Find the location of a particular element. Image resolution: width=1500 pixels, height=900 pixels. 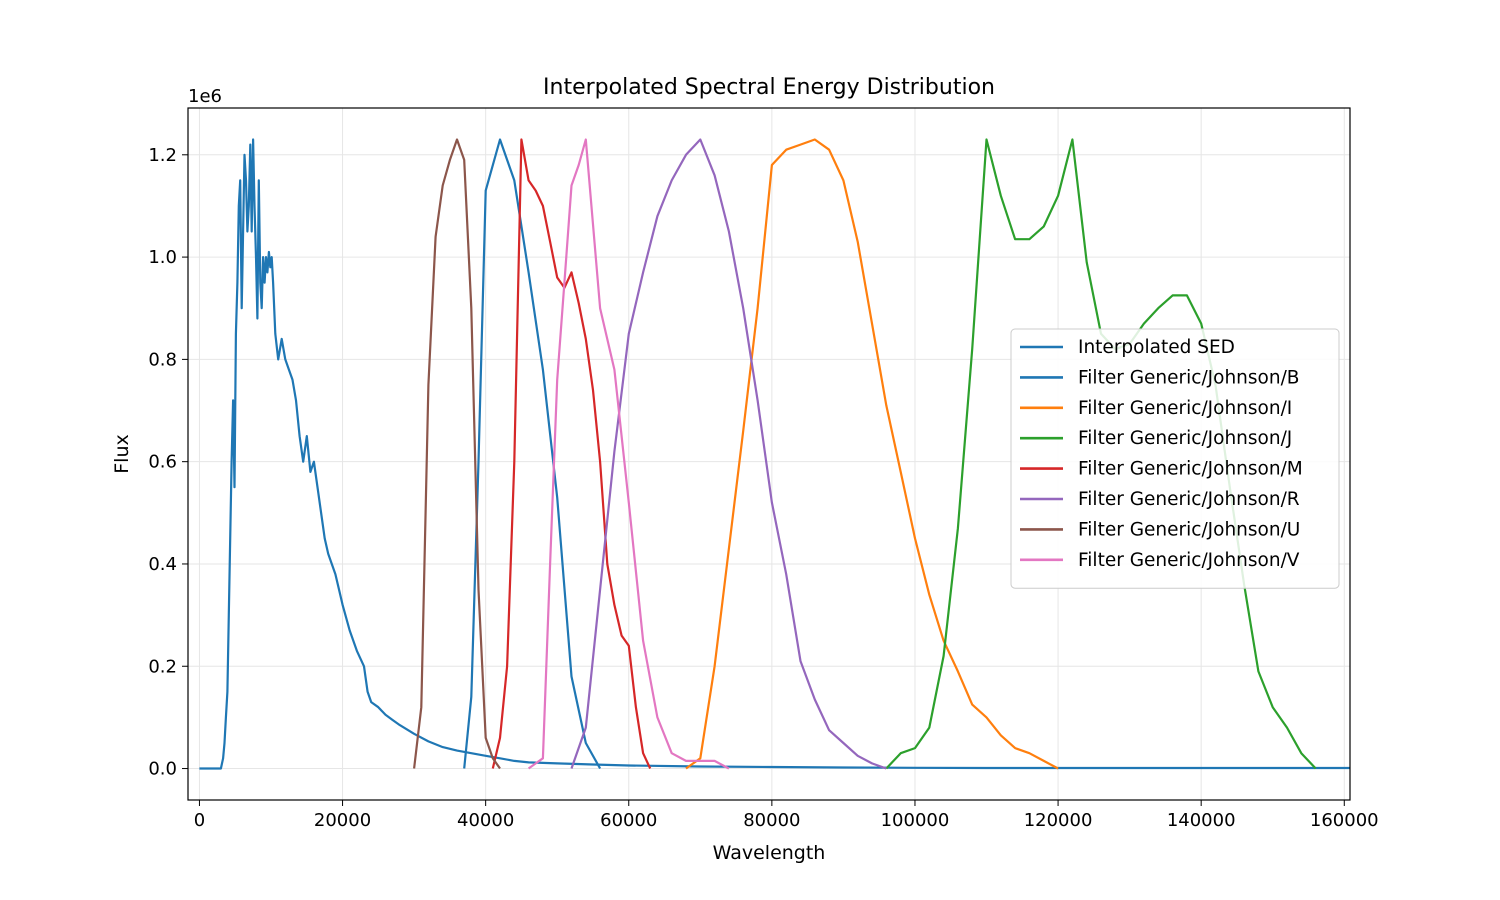

legend-label: Filter Generic/Johnson/R is located at coordinates (1189, 499).